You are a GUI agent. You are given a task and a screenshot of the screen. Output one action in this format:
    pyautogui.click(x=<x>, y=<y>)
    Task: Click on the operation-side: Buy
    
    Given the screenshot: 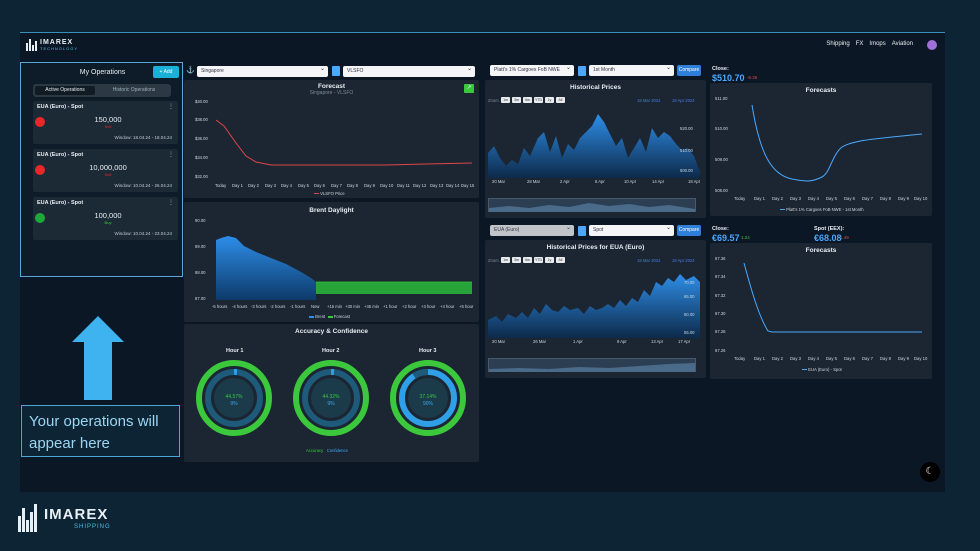 What is the action you would take?
    pyautogui.click(x=108, y=222)
    